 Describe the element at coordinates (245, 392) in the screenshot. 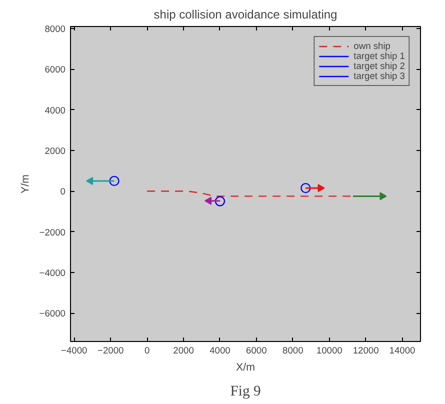

I see `caption: Fig 9` at that location.